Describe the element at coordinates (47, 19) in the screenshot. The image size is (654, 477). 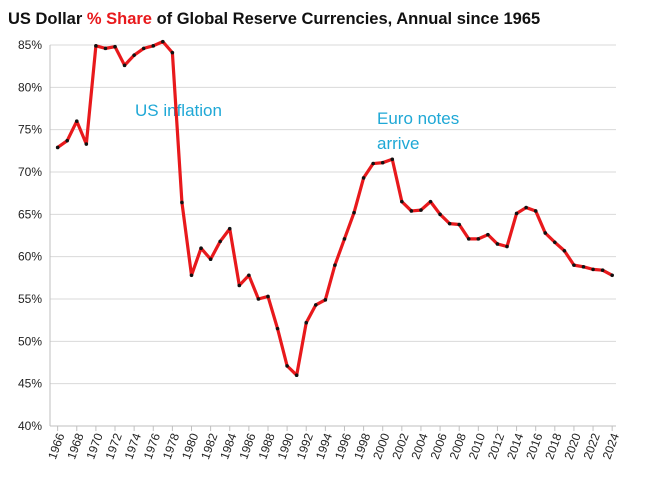
I see `title-part: US Dollar` at that location.